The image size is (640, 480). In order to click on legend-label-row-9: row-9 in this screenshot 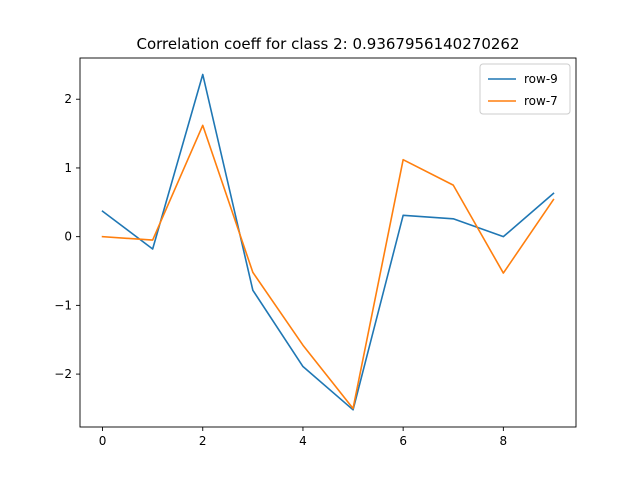, I will do `click(541, 79)`.